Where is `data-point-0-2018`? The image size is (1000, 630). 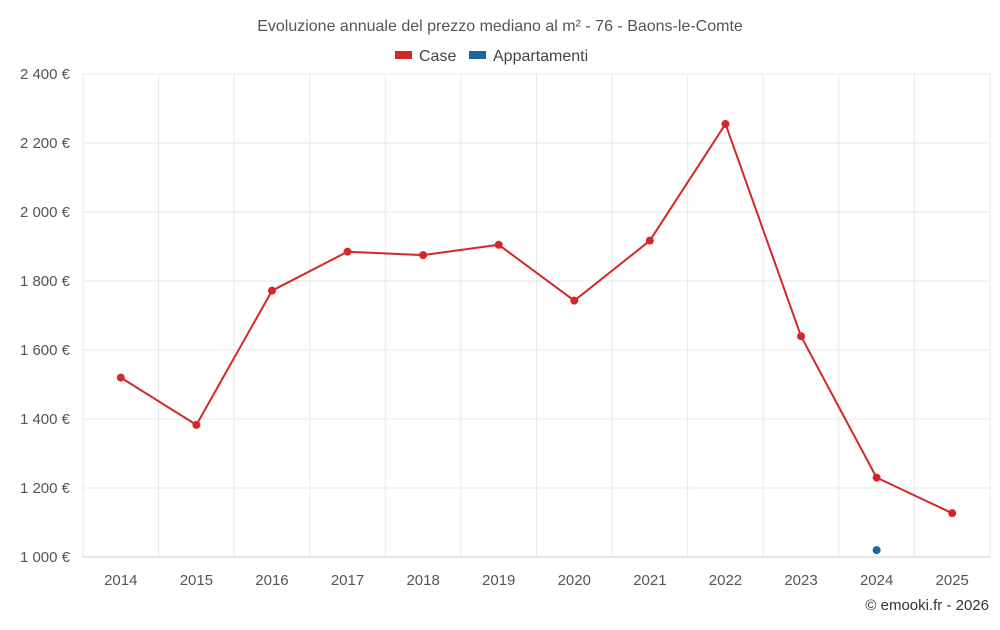 data-point-0-2018 is located at coordinates (423, 255).